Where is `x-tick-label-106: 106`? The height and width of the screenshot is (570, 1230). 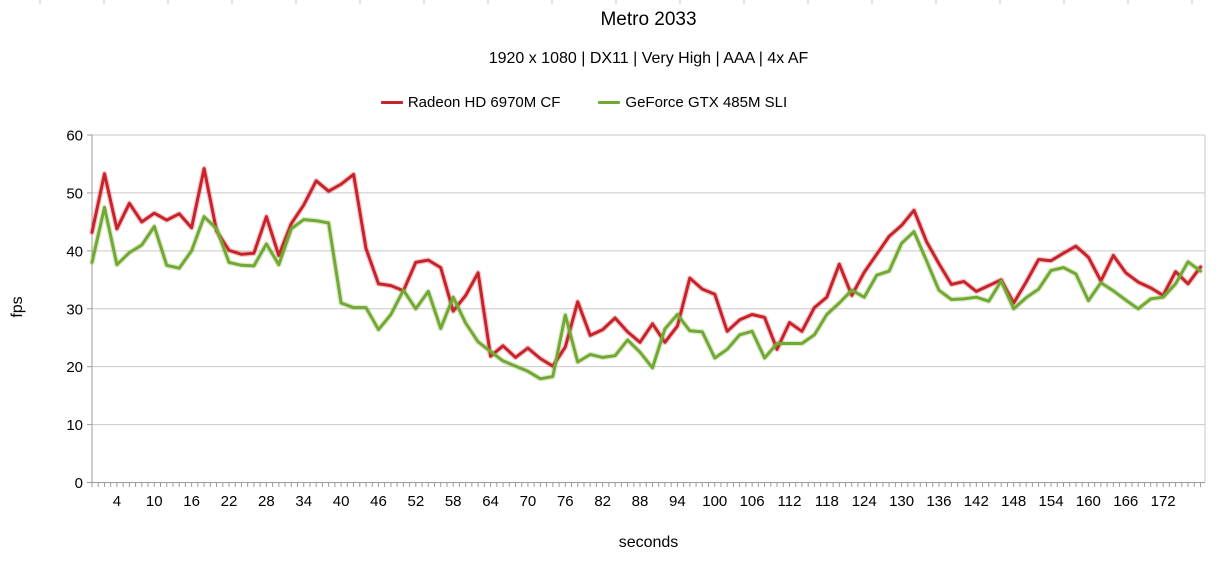
x-tick-label-106: 106 is located at coordinates (752, 501).